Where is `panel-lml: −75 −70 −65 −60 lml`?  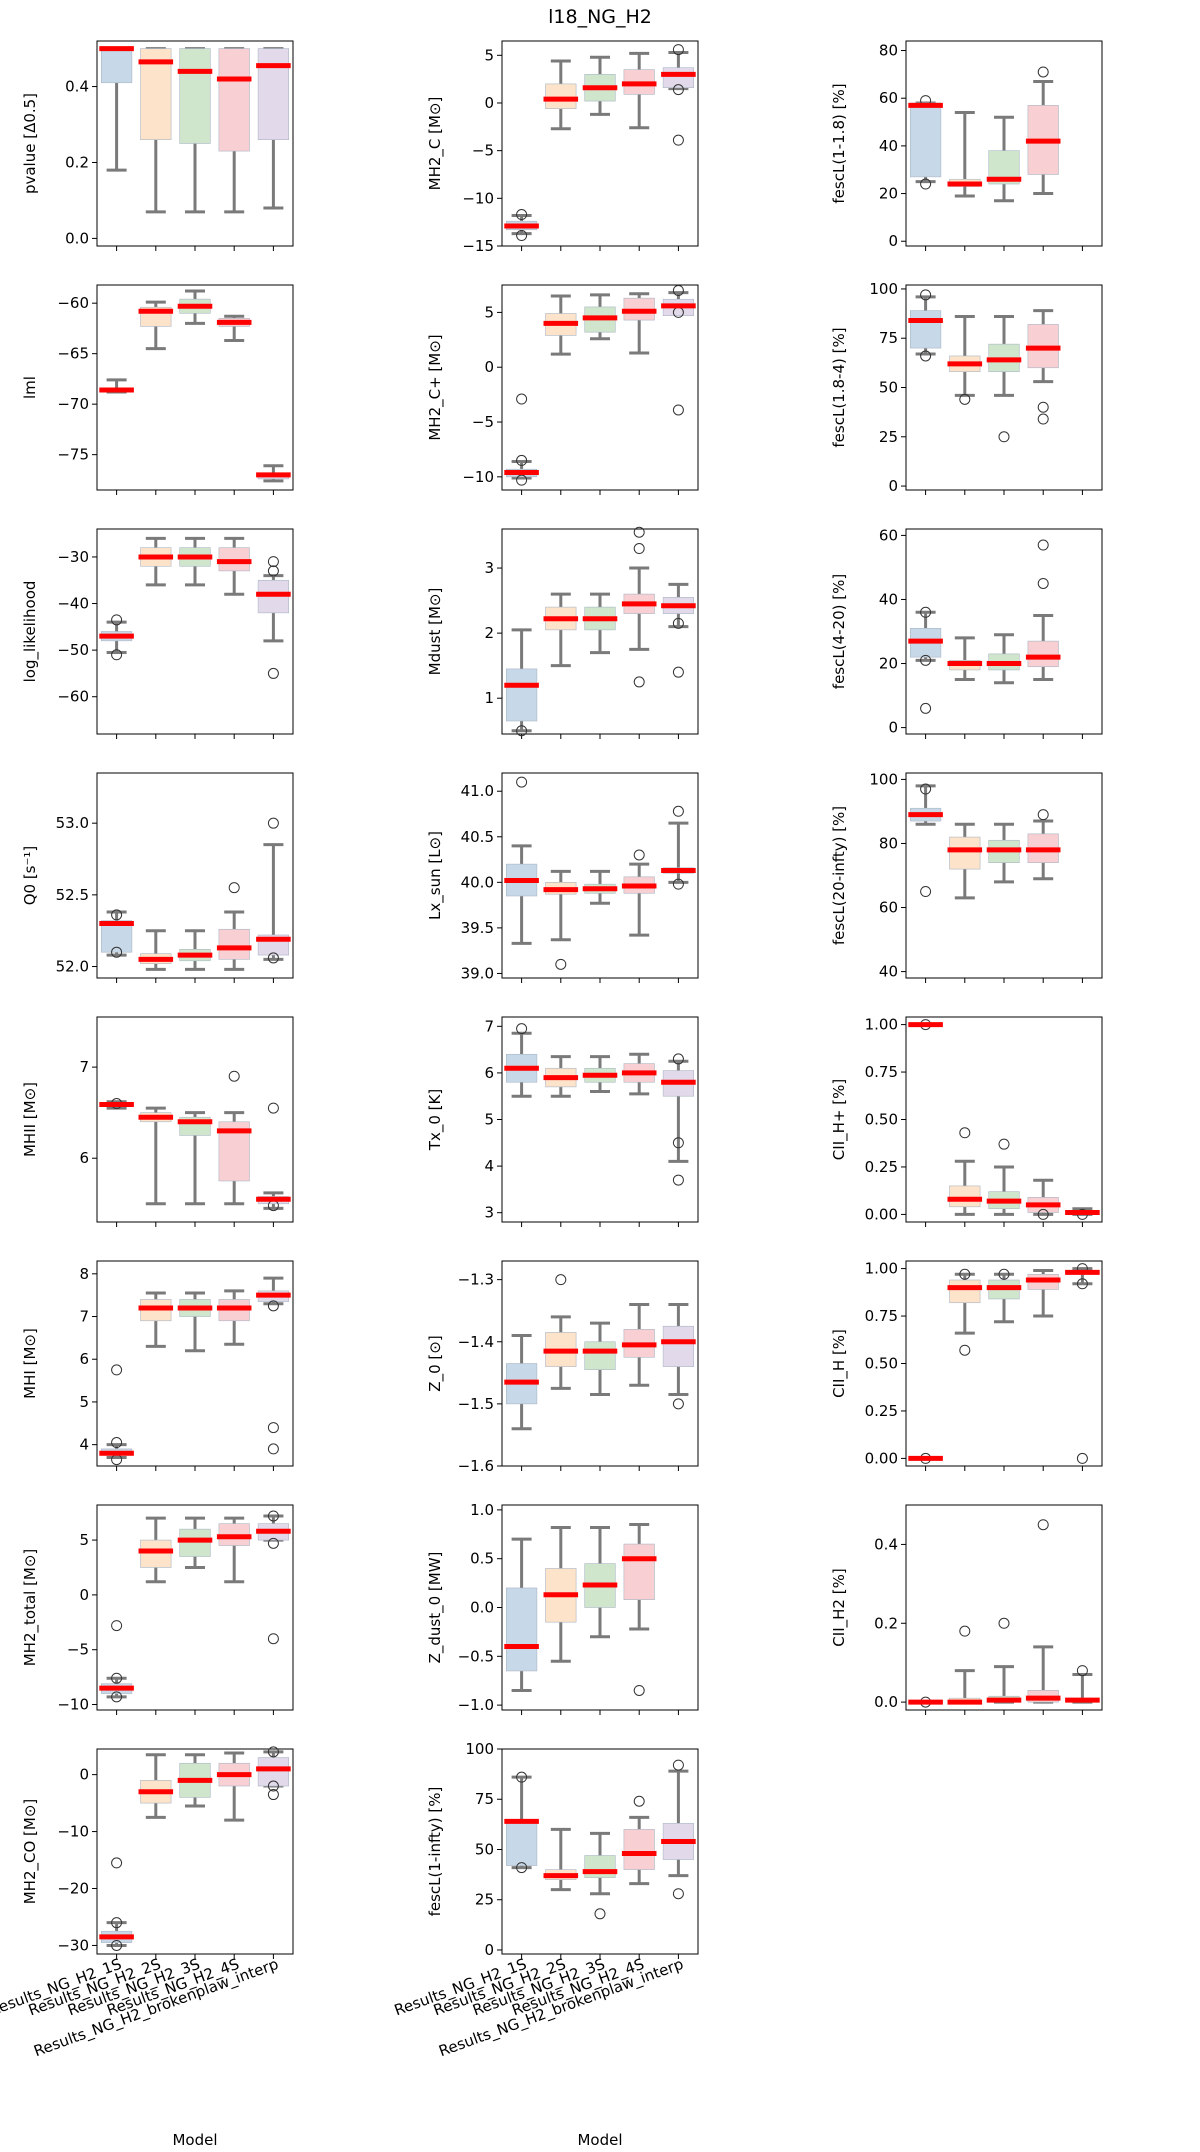 panel-lml: −75 −70 −65 −60 lml is located at coordinates (157, 389).